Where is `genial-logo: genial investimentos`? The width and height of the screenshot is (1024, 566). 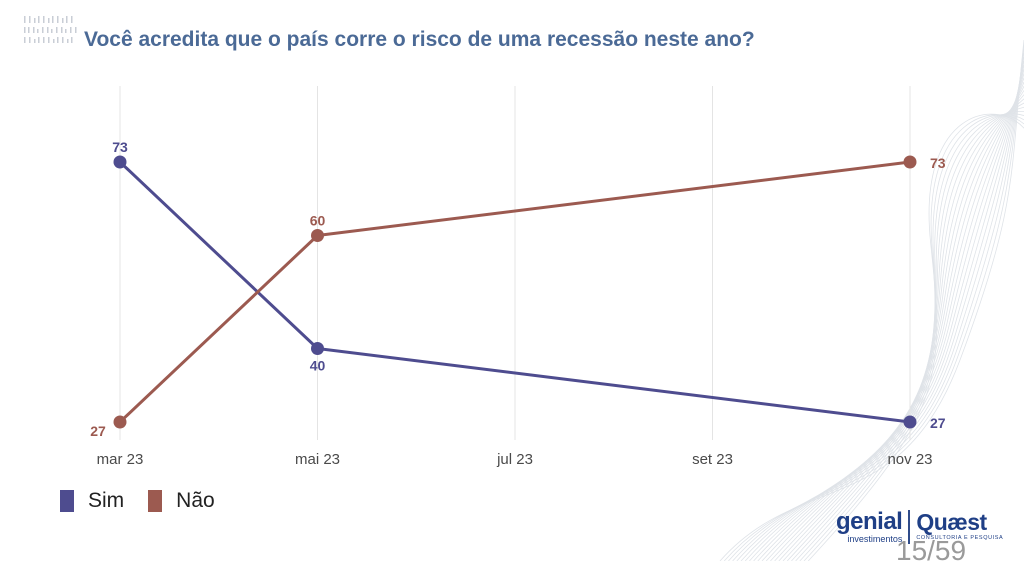 genial-logo: genial investimentos is located at coordinates (873, 526).